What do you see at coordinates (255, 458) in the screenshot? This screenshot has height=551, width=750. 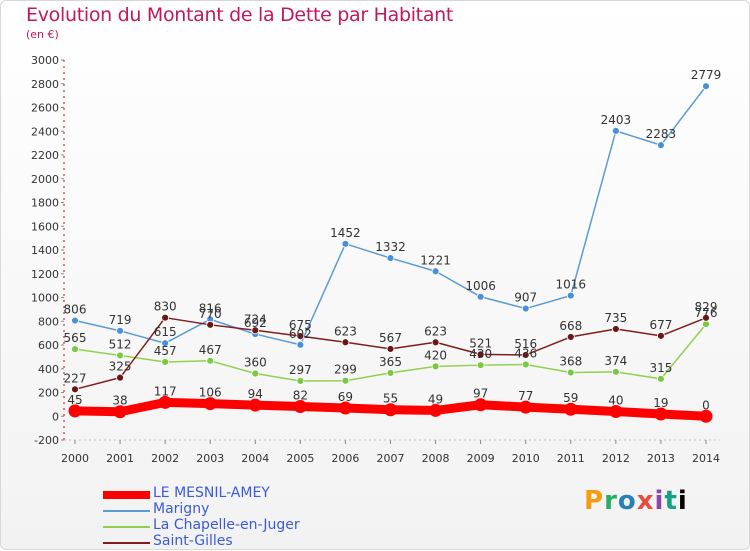 I see `x-tick-label: 2004` at bounding box center [255, 458].